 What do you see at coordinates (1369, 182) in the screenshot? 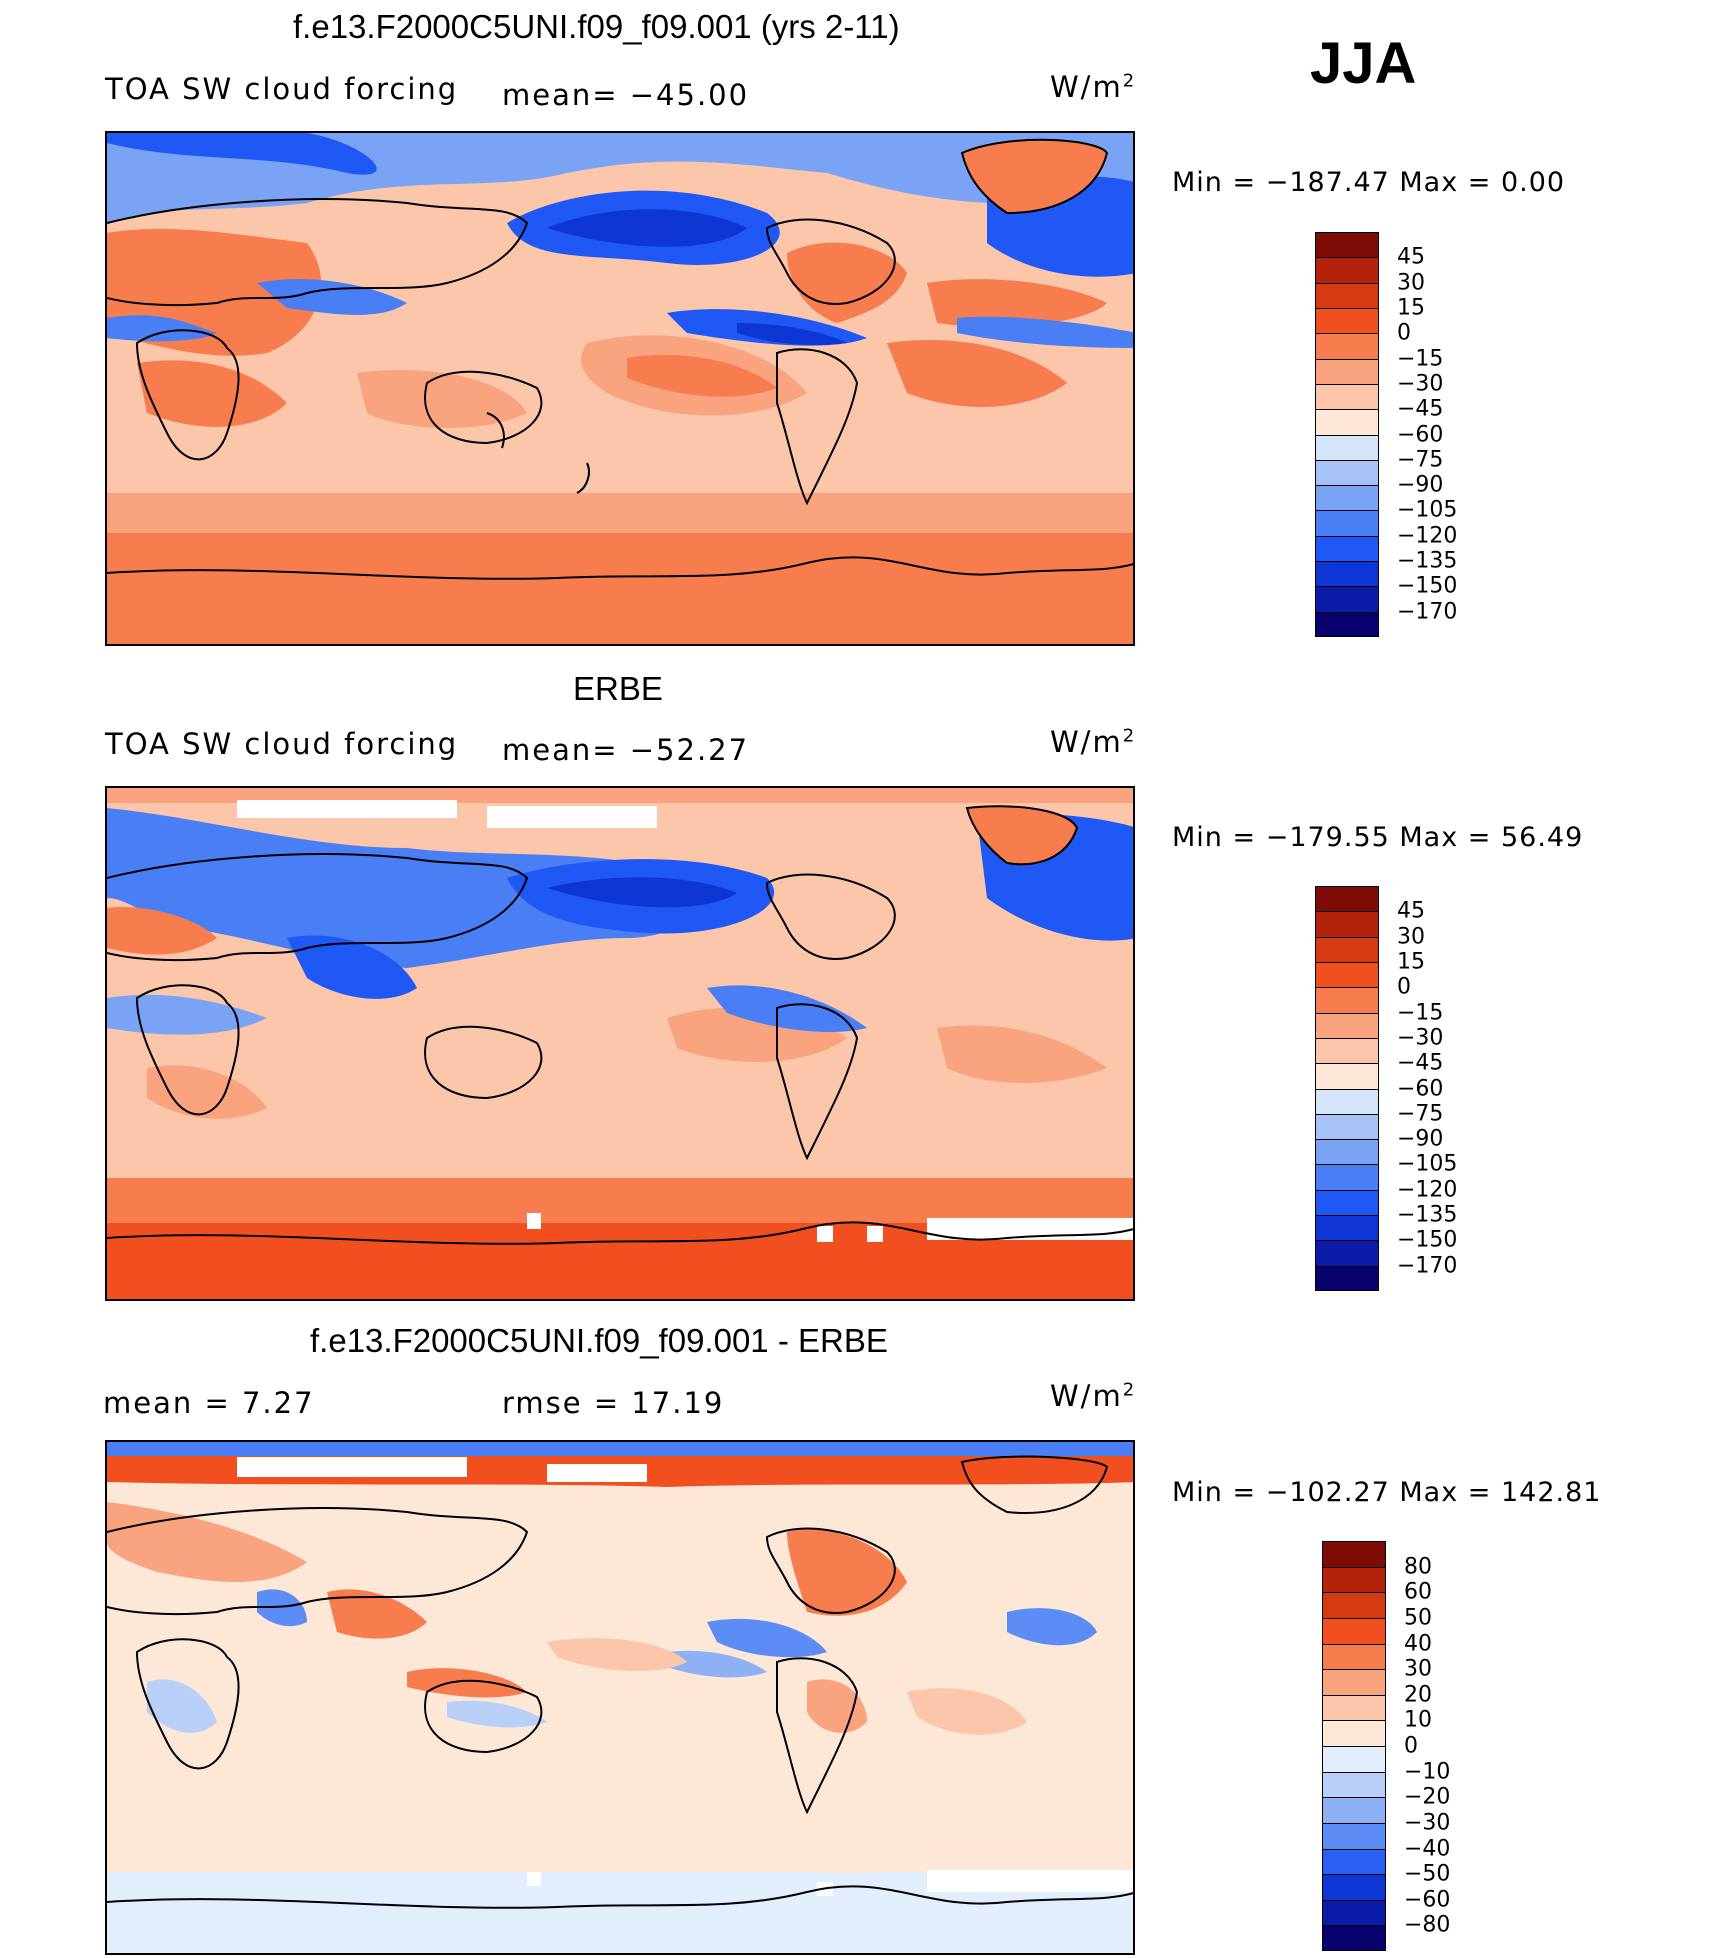
I see `min-max-label: Min = −187.47 Max = 0.00` at bounding box center [1369, 182].